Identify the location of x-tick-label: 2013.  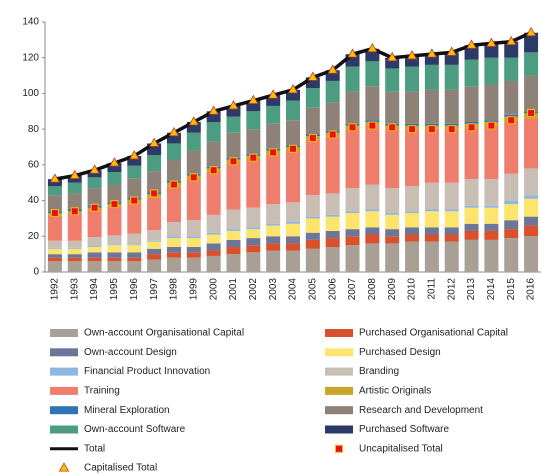
(471, 289).